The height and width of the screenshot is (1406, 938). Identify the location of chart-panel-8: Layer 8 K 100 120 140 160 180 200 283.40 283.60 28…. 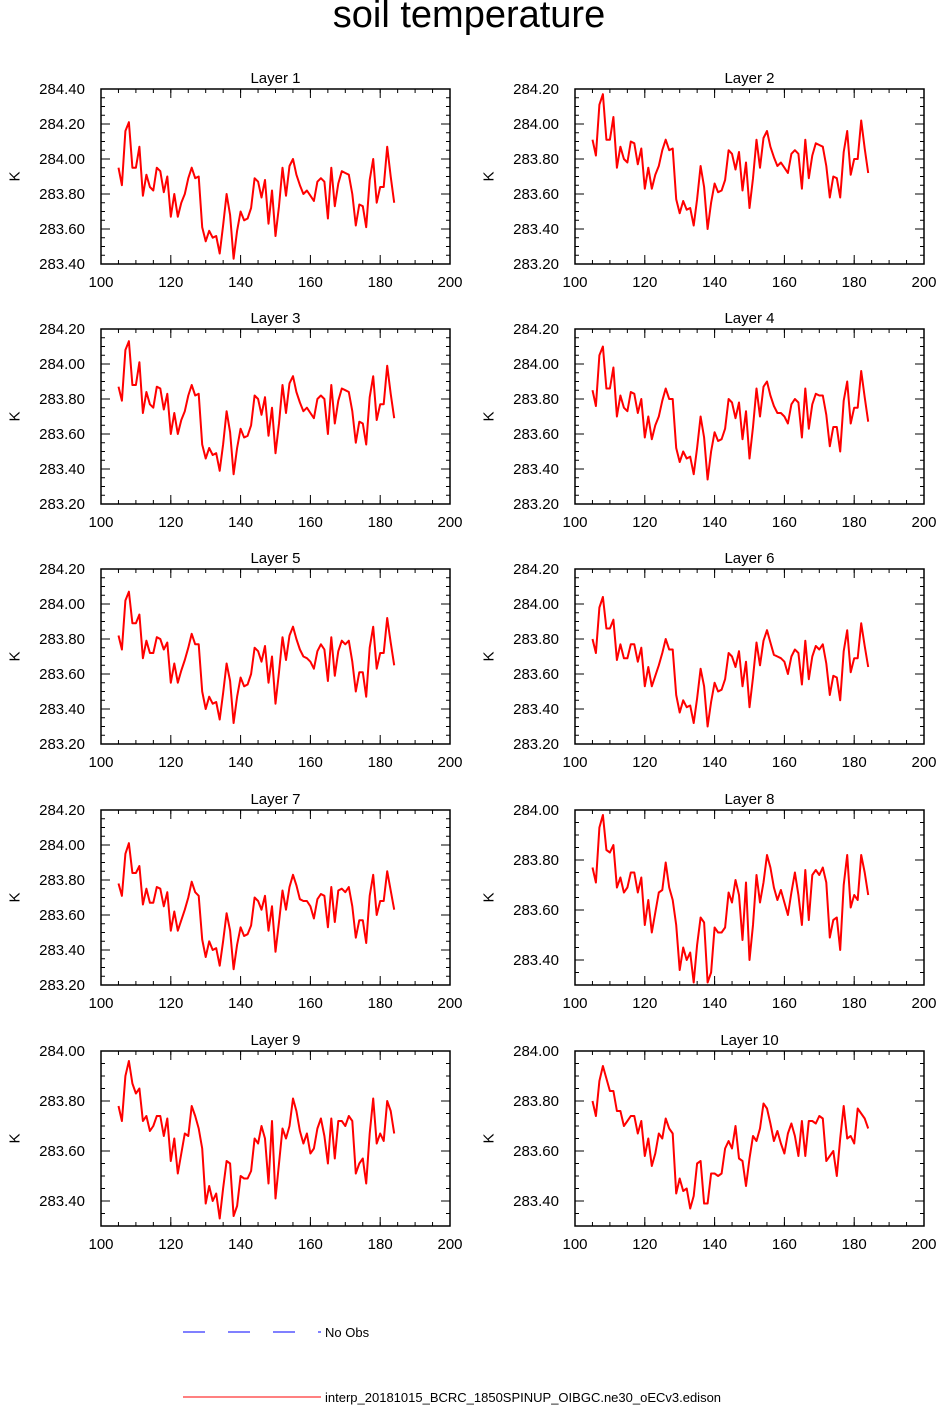
(709, 901).